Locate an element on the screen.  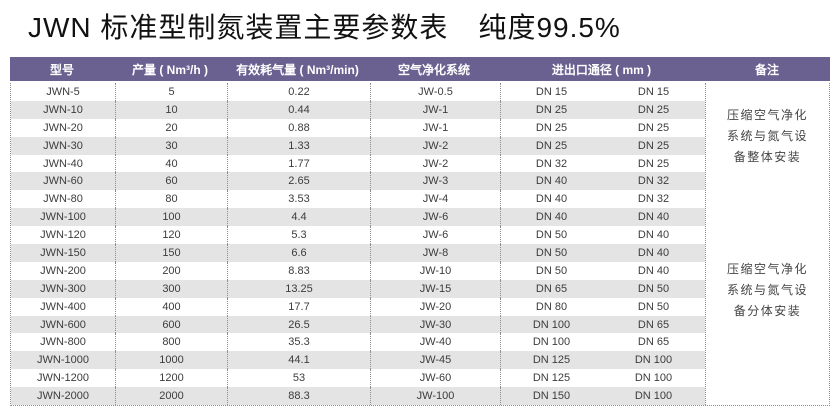
cell-purification: JW-6 is located at coordinates (435, 235).